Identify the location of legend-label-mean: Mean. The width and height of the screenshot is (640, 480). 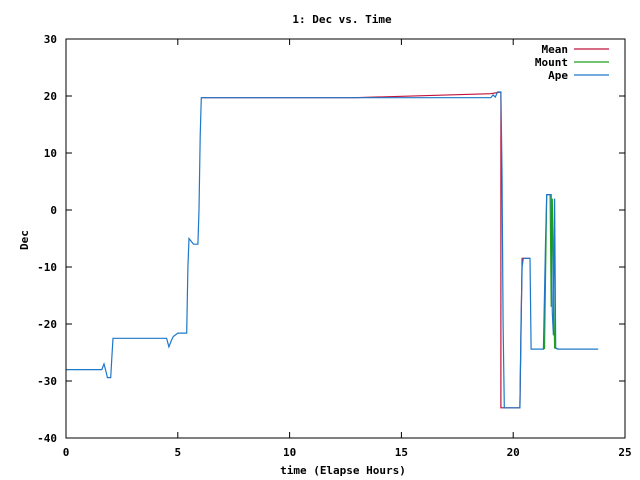
(555, 49).